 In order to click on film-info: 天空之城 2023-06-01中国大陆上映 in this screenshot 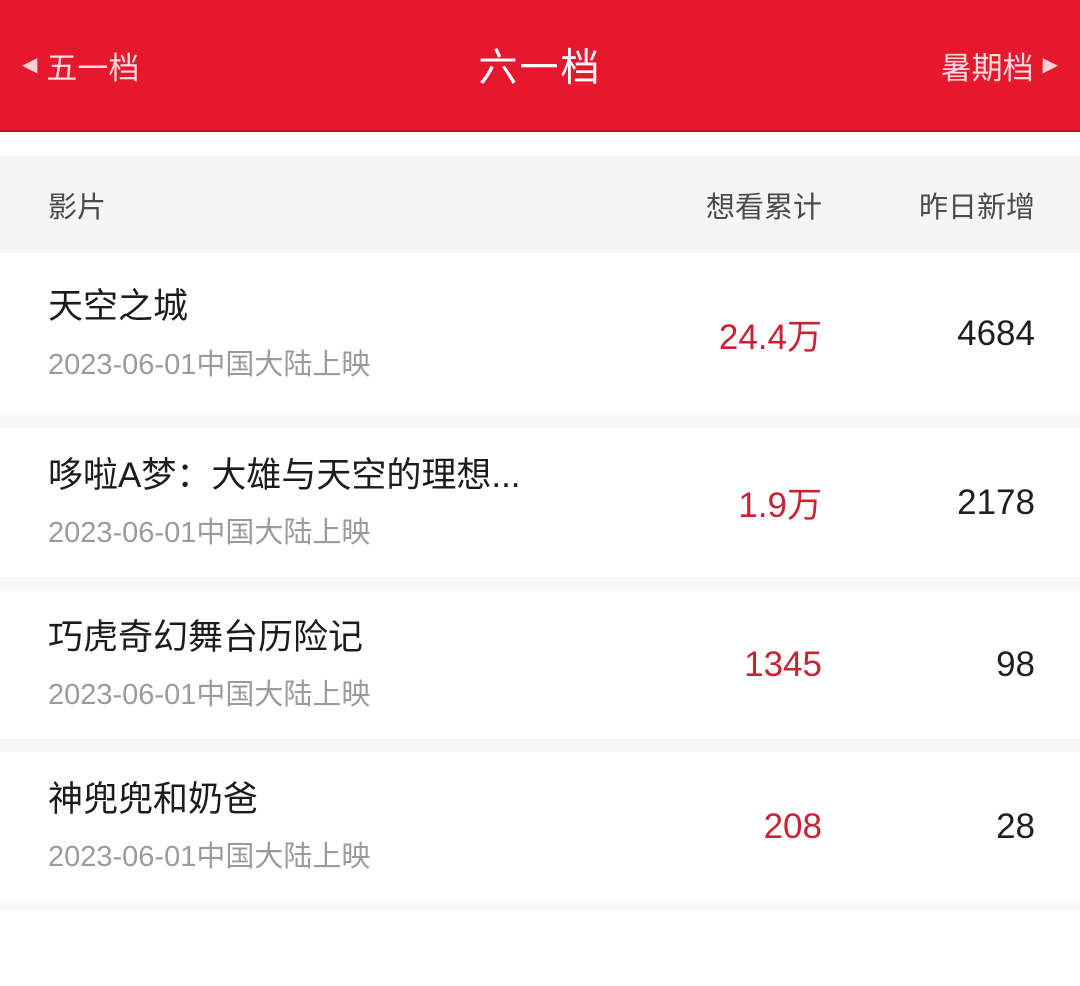, I will do `click(345, 334)`.